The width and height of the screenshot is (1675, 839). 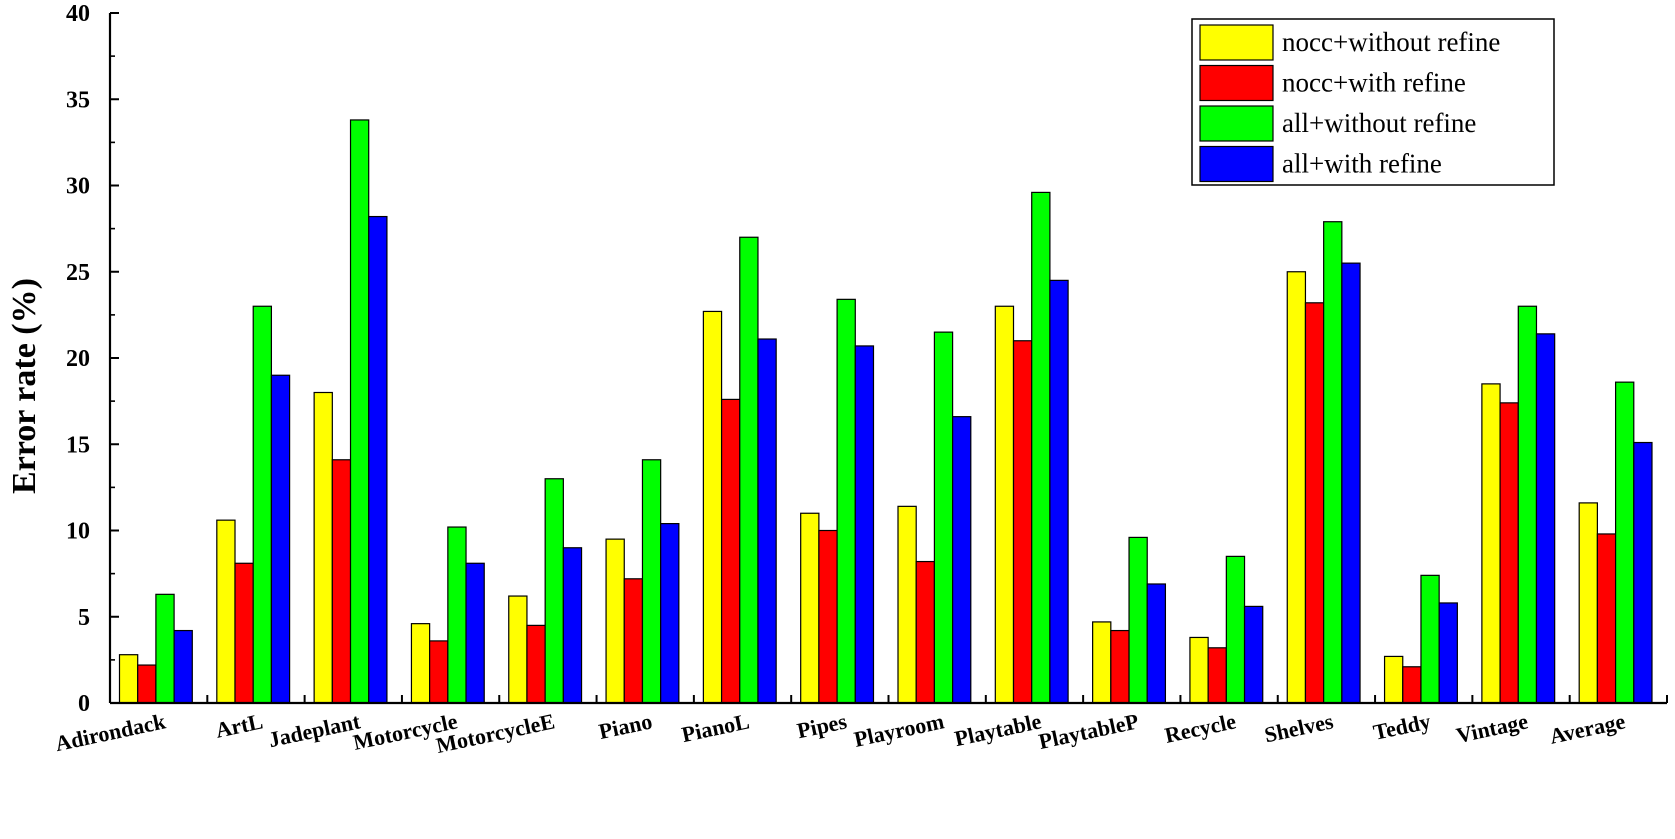 What do you see at coordinates (1391, 42) in the screenshot?
I see `legend-label: nocc+without refine` at bounding box center [1391, 42].